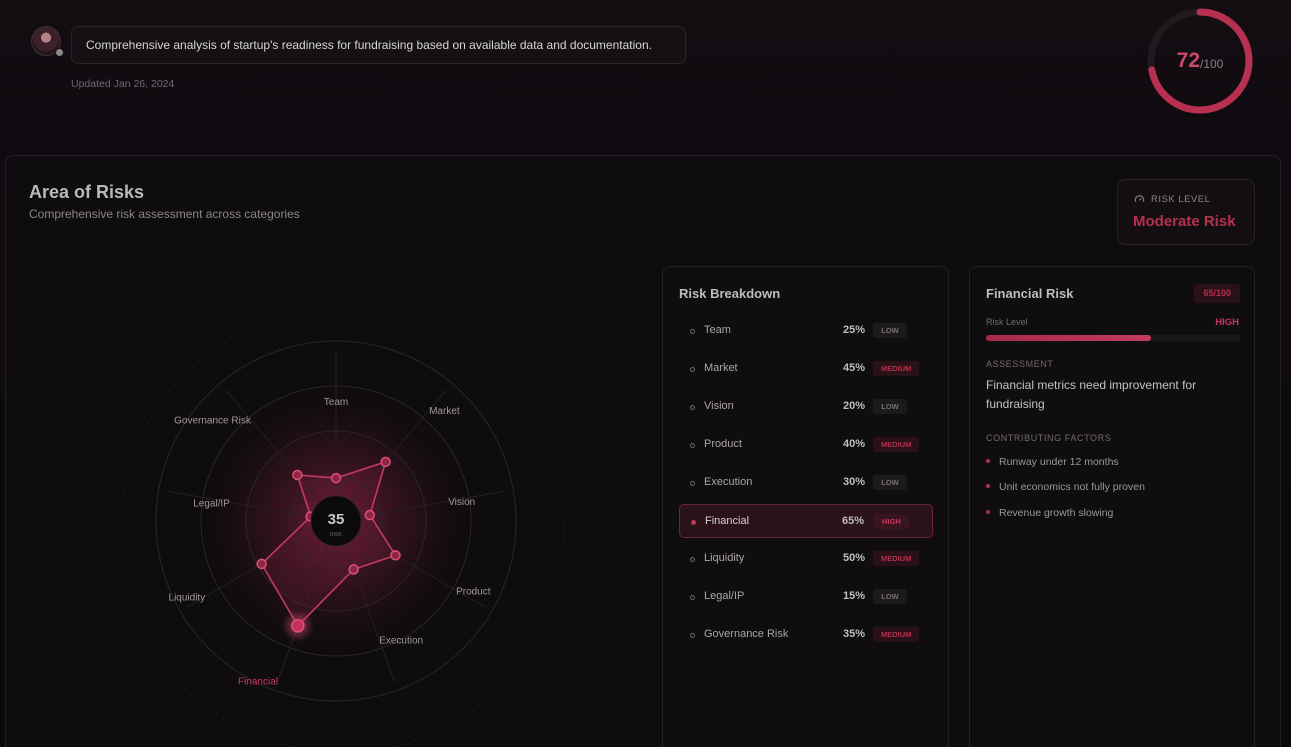  What do you see at coordinates (1217, 293) in the screenshot?
I see `detail-score-badge: 65/100` at bounding box center [1217, 293].